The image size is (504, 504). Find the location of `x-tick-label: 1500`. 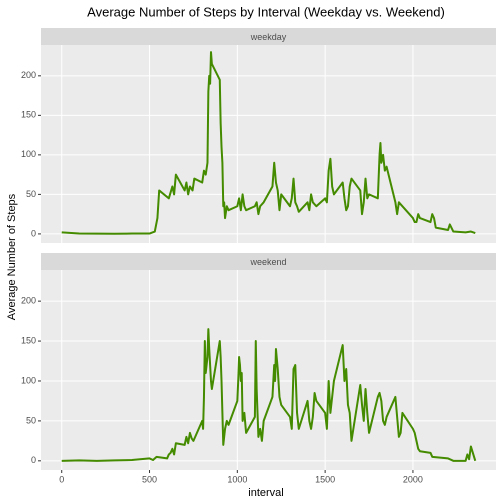

x-tick-label: 1500 is located at coordinates (325, 479).